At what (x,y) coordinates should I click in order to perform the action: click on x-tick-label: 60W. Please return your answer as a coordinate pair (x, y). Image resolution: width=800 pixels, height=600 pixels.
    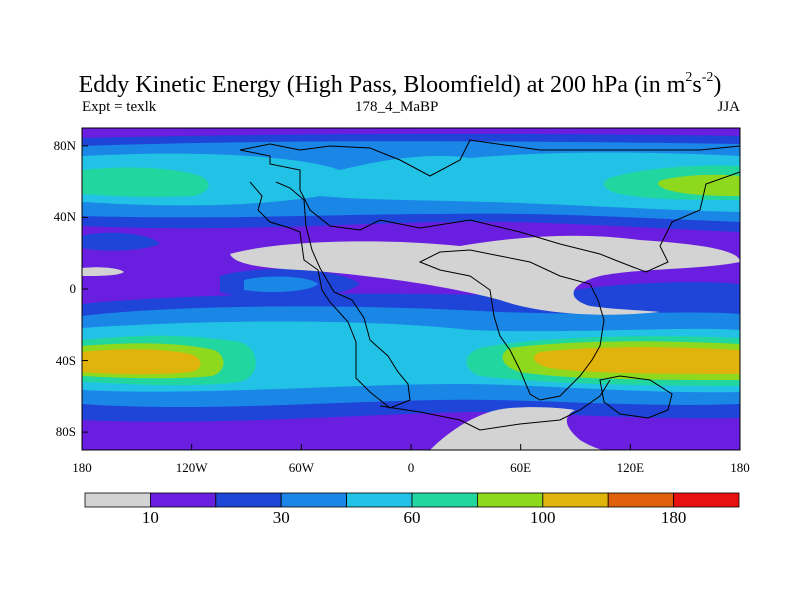
    Looking at the image, I should click on (301, 467).